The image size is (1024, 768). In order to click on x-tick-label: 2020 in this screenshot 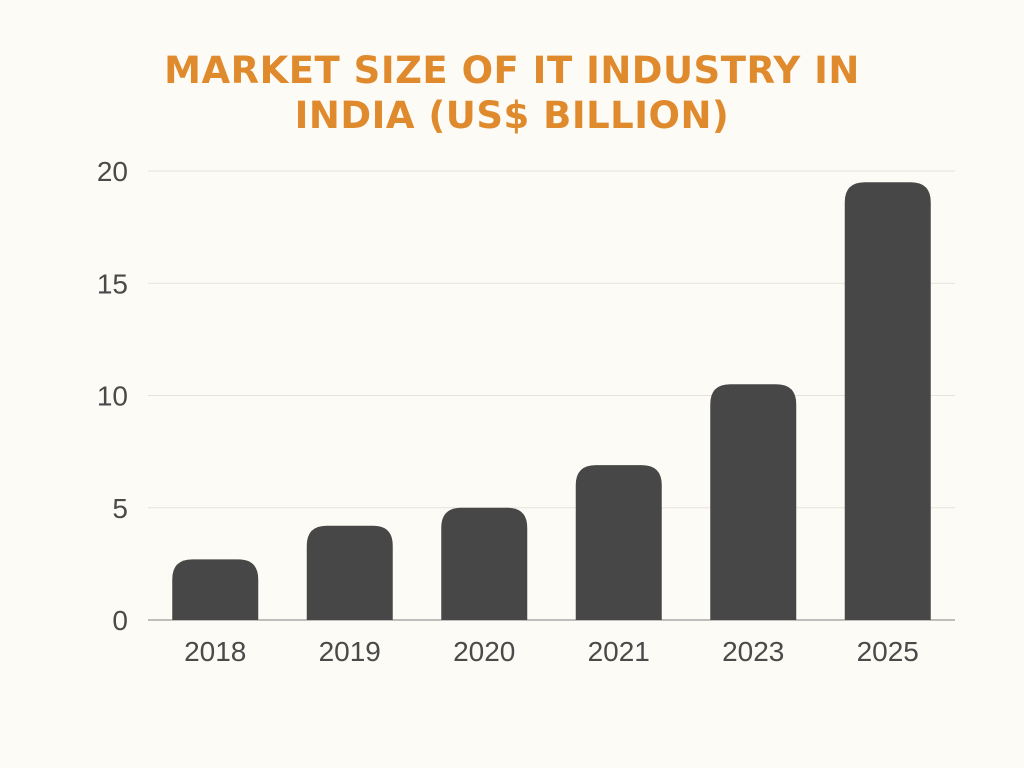, I will do `click(484, 651)`.